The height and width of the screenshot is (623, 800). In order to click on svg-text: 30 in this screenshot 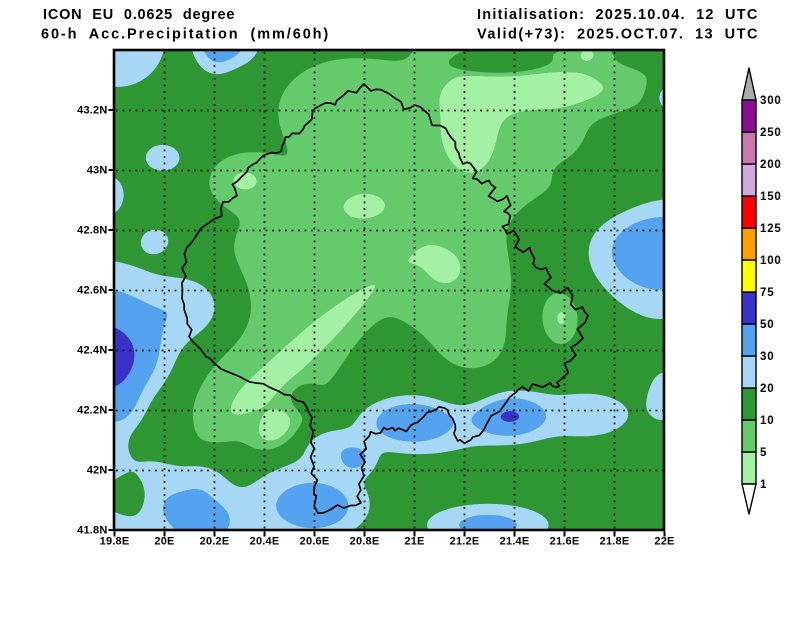, I will do `click(767, 357)`.